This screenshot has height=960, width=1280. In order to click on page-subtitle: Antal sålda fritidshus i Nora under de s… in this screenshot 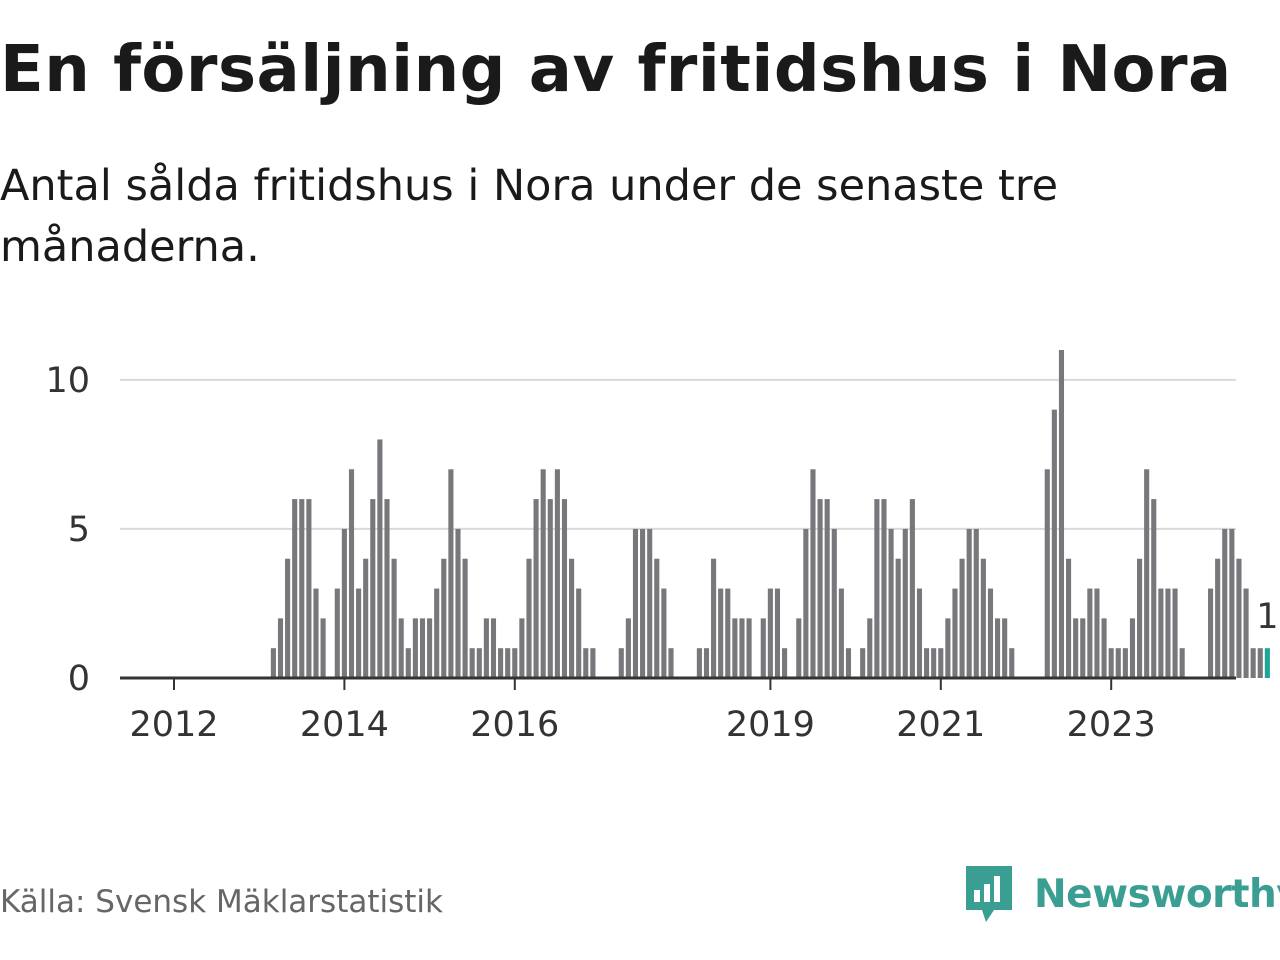, I will do `click(529, 216)`.